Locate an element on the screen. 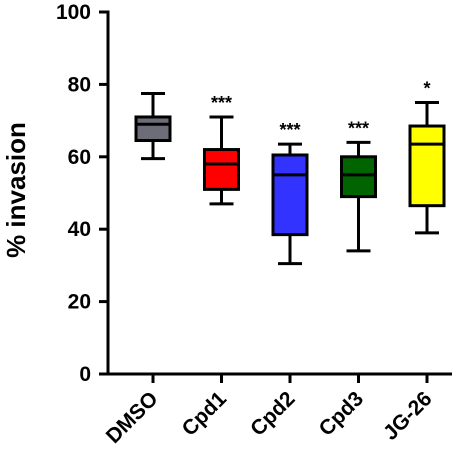  y-tick-label: 20 is located at coordinates (79, 302).